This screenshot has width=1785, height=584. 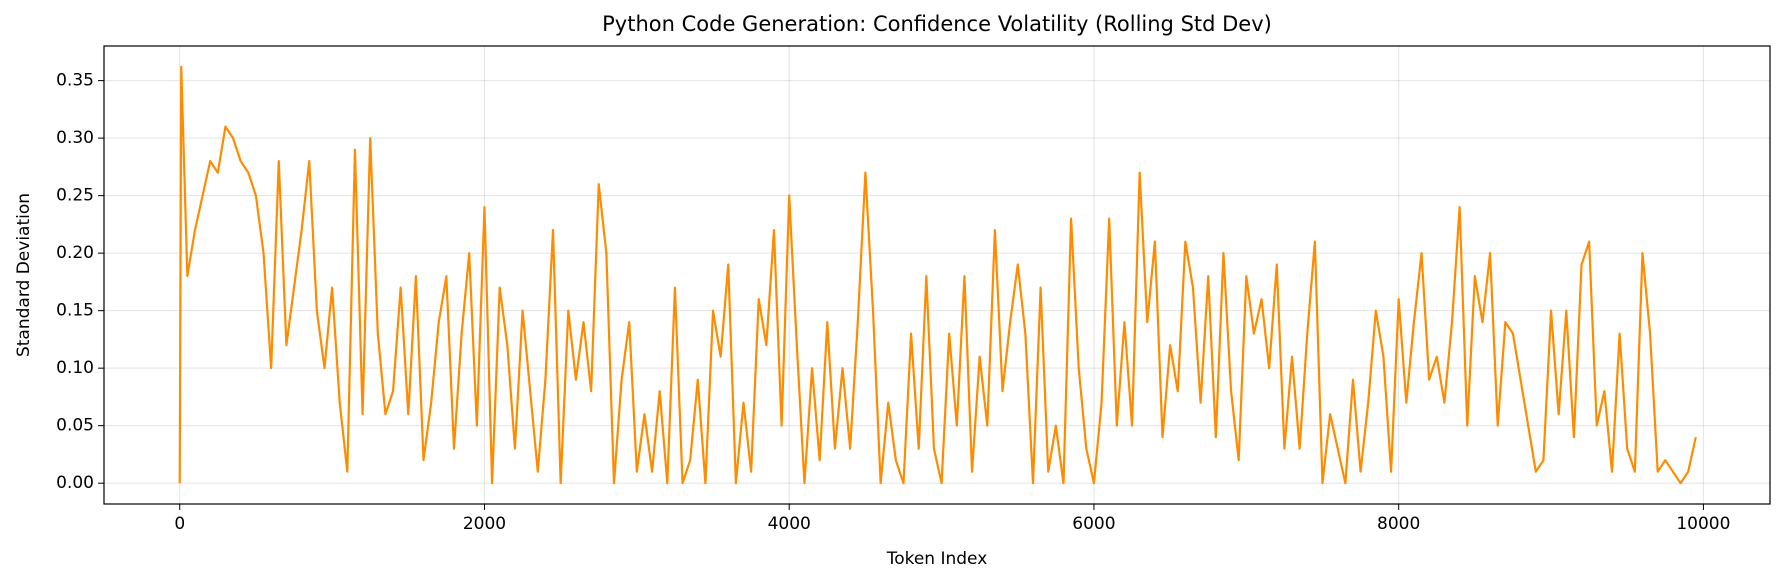 What do you see at coordinates (75, 253) in the screenshot?
I see `y-tick-label: 0.20` at bounding box center [75, 253].